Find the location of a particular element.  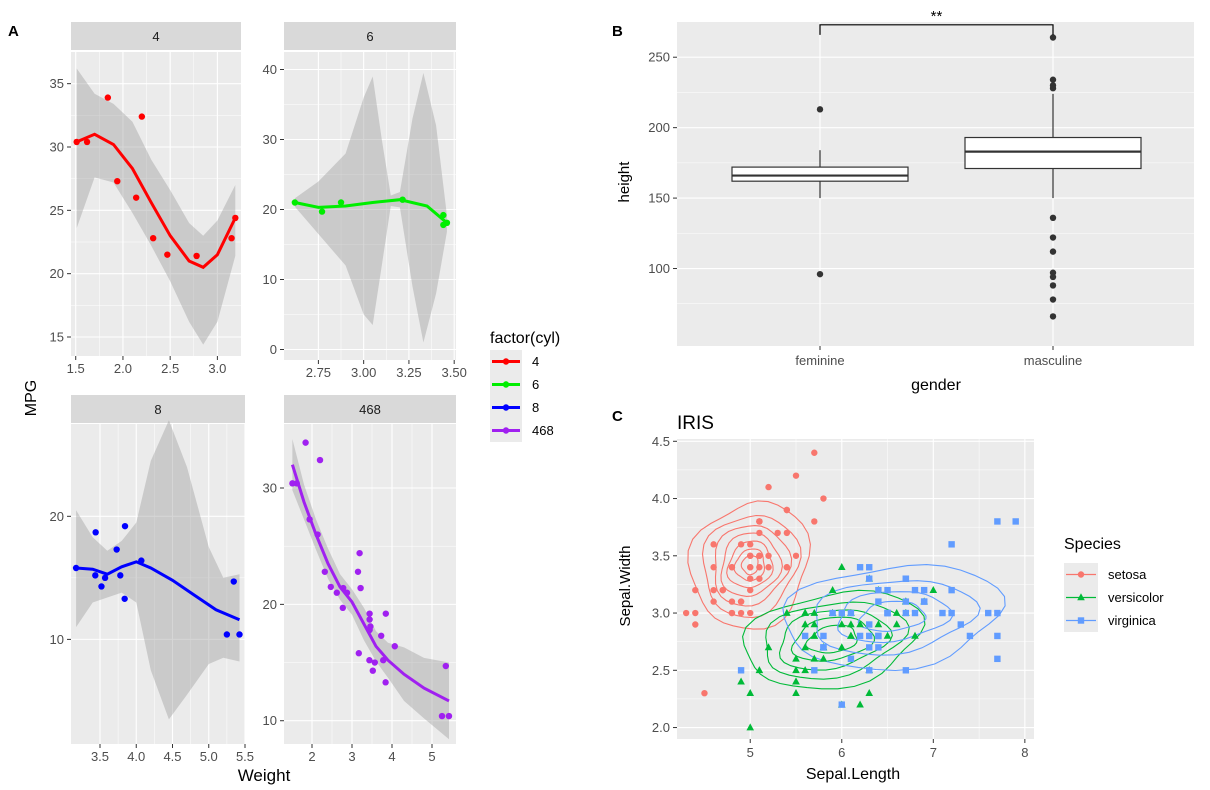

y-tick-label: 2.0 is located at coordinates (661, 727).